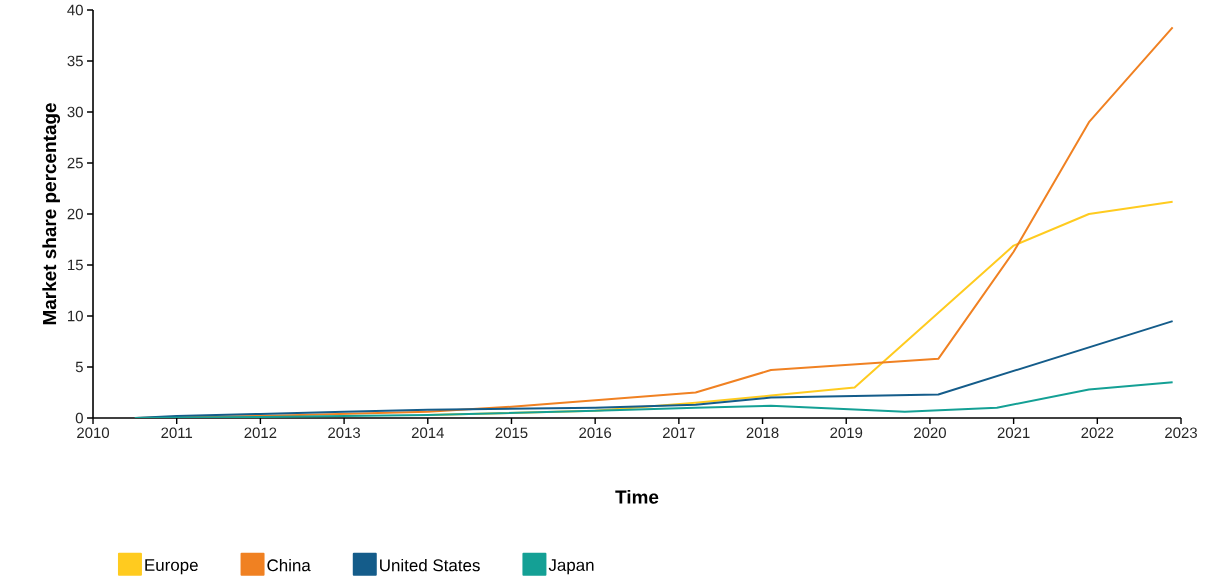 The image size is (1222, 579). Describe the element at coordinates (289, 565) in the screenshot. I see `legend-label: China` at that location.